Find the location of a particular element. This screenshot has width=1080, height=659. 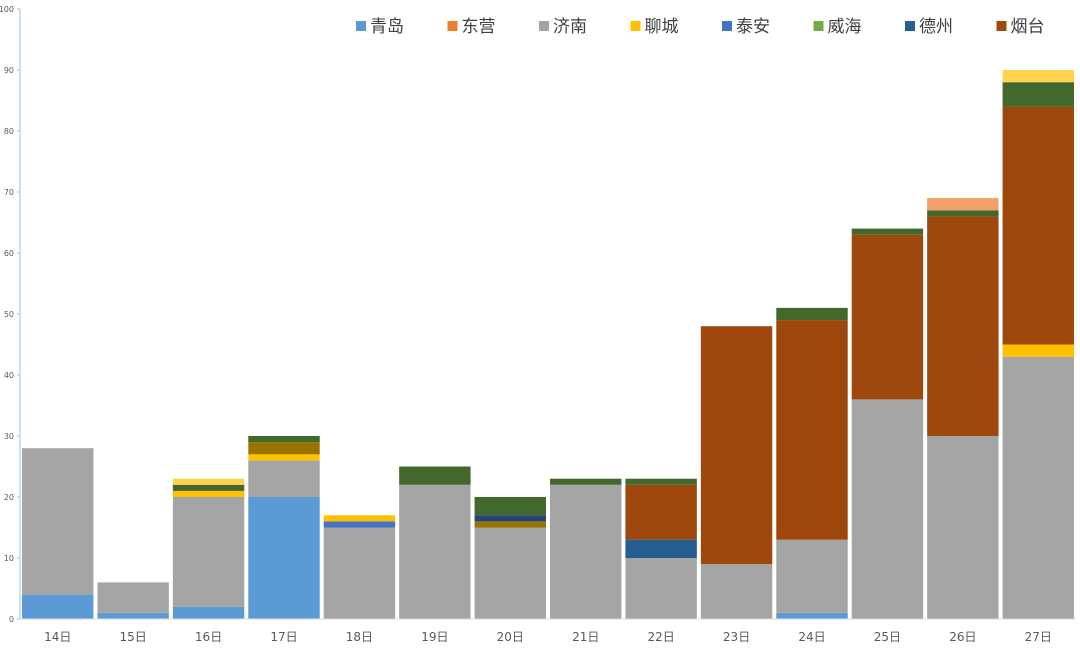

y-tick-label: 0 is located at coordinates (11, 619).